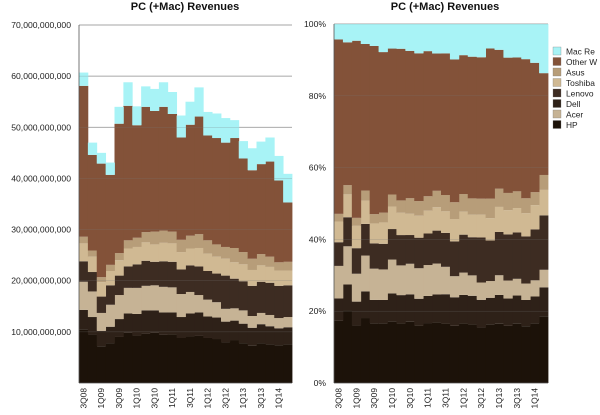  Describe the element at coordinates (101, 398) in the screenshot. I see `left-x-tick-label: 1Q09` at that location.